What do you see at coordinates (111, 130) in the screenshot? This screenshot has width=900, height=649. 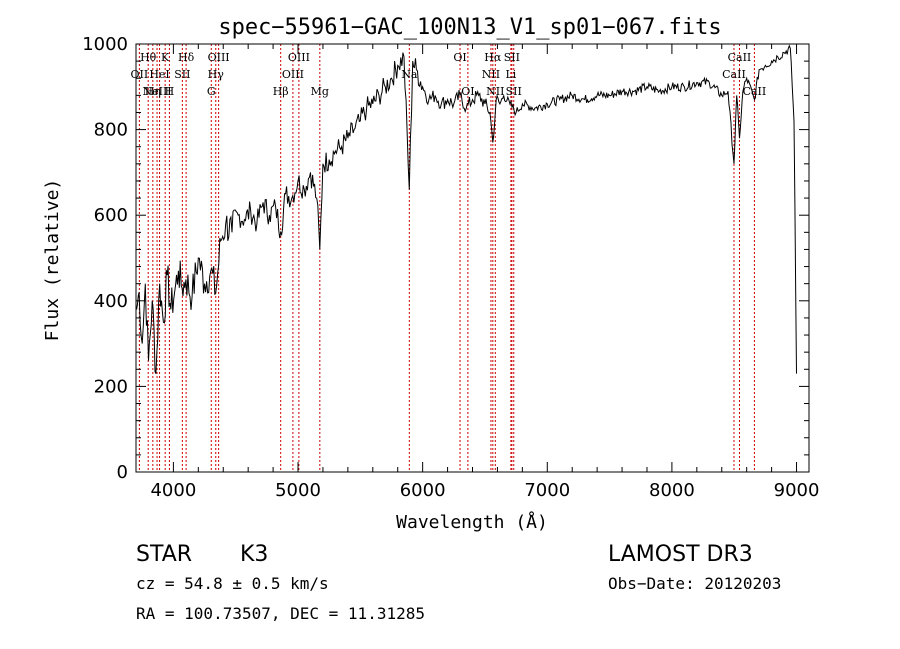 I see `y-tick-label: 800` at bounding box center [111, 130].